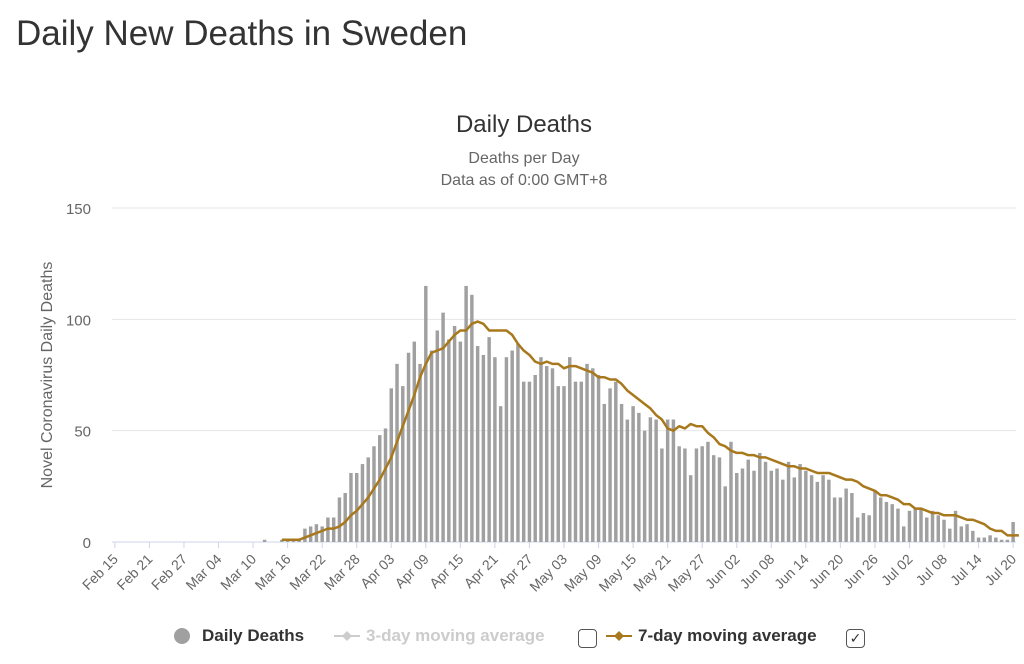 The height and width of the screenshot is (664, 1024). Describe the element at coordinates (711, 636) in the screenshot. I see `legend-7day-ma: 7-day moving average` at that location.